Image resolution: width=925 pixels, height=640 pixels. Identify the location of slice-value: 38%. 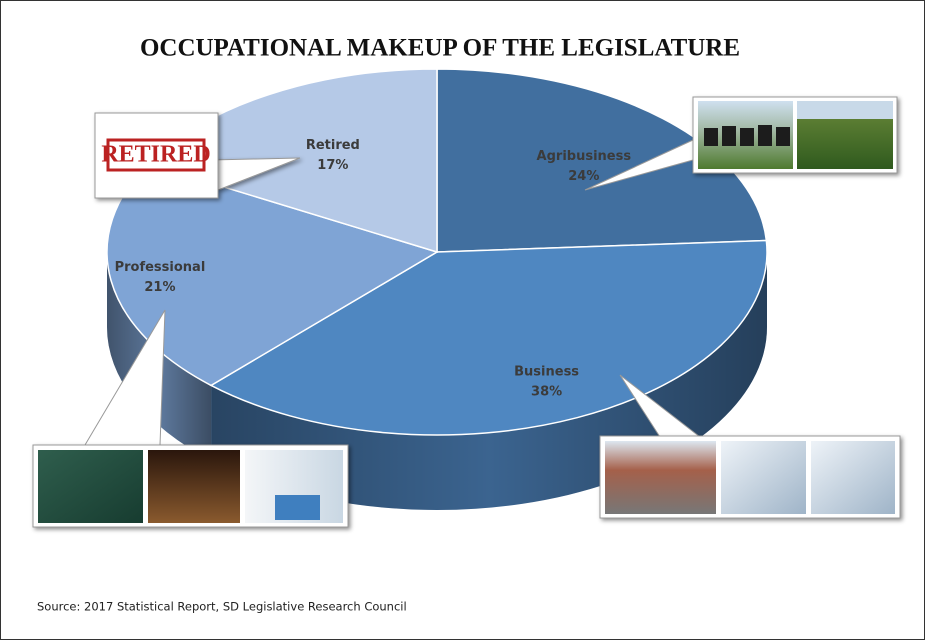
(546, 392).